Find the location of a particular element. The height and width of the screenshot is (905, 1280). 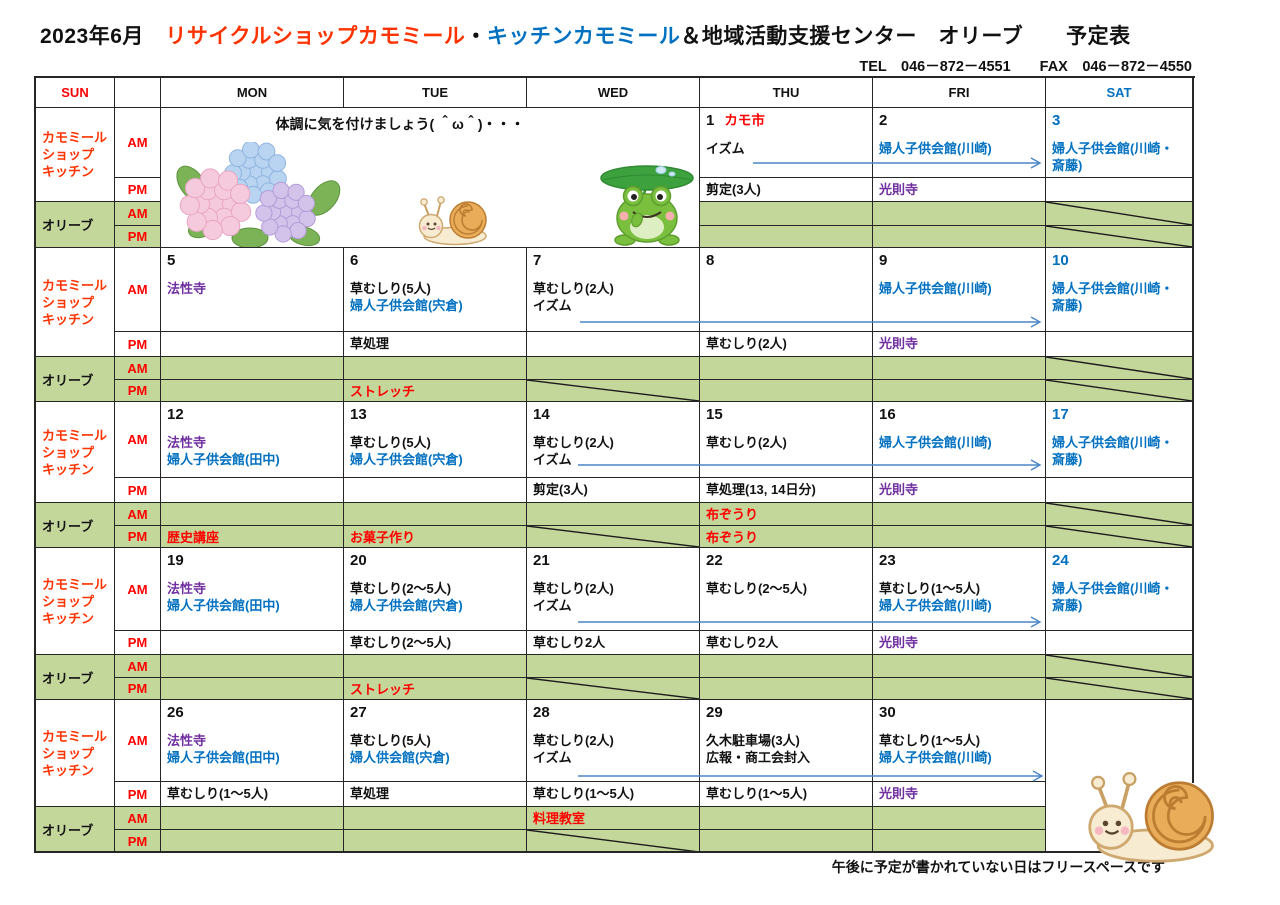

day-24-olive-am-cell is located at coordinates (1119, 666).